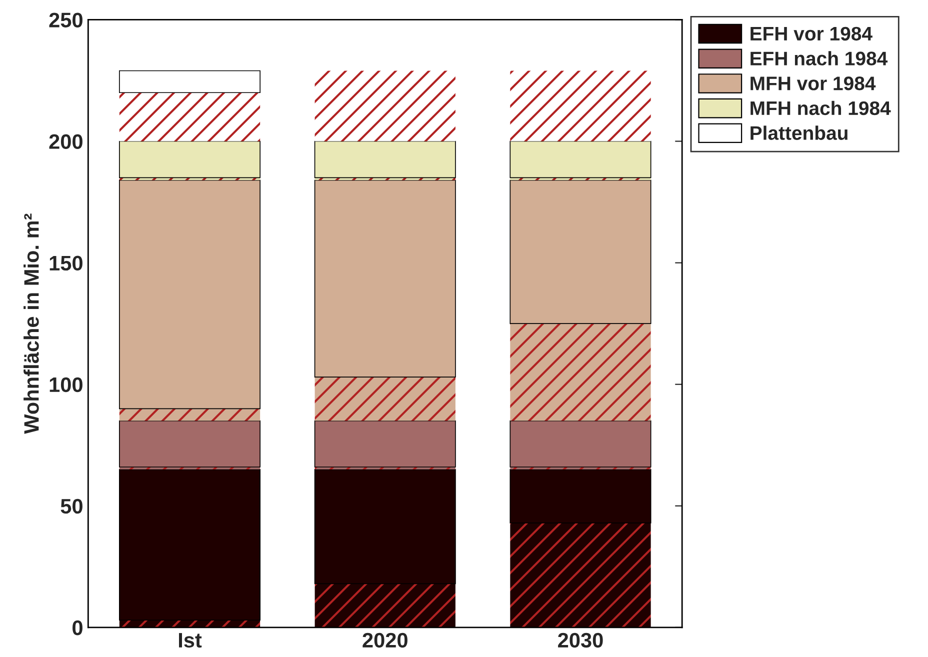  Describe the element at coordinates (65, 142) in the screenshot. I see `y-tick-label: 200` at that location.